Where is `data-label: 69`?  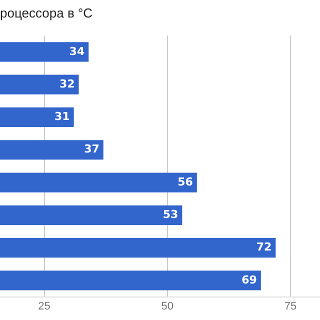 data-label: 69 is located at coordinates (249, 279).